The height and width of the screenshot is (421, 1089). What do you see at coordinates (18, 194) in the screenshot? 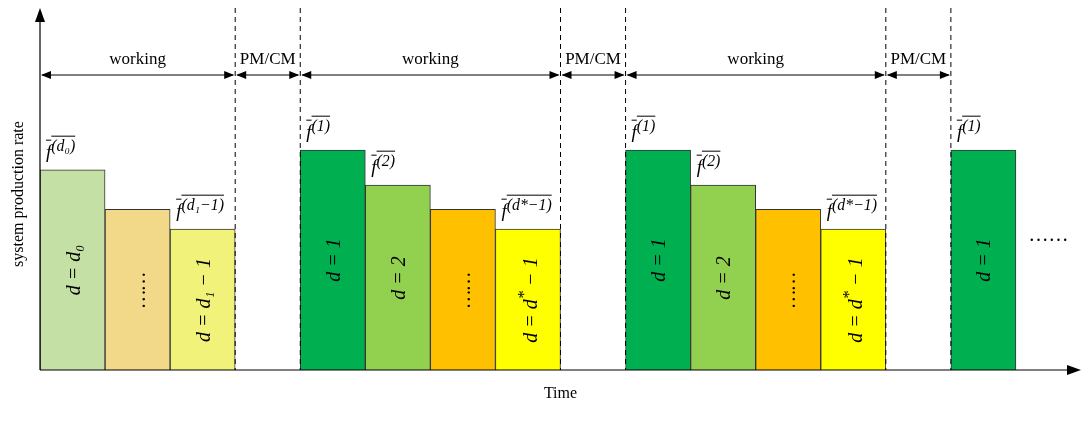
I see `y-axis-title: system production rate` at bounding box center [18, 194].